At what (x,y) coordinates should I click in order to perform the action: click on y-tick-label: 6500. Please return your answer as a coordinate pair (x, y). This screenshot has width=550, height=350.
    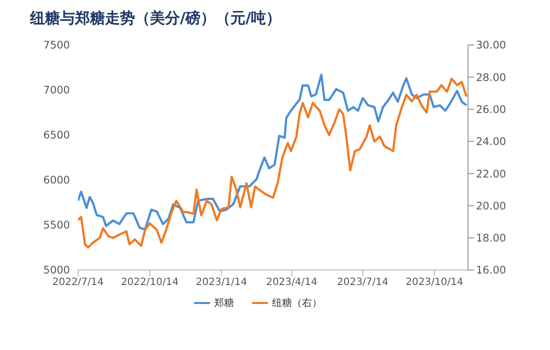
    Looking at the image, I should click on (56, 136).